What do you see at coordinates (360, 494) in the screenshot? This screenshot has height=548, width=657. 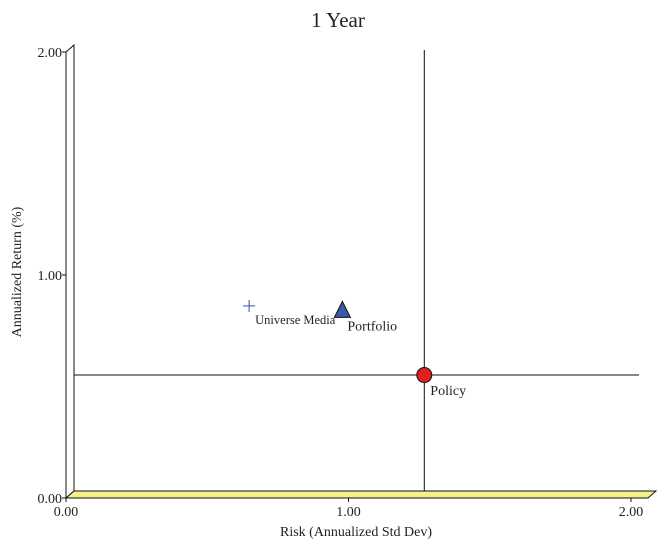 I see `chart-floor` at bounding box center [360, 494].